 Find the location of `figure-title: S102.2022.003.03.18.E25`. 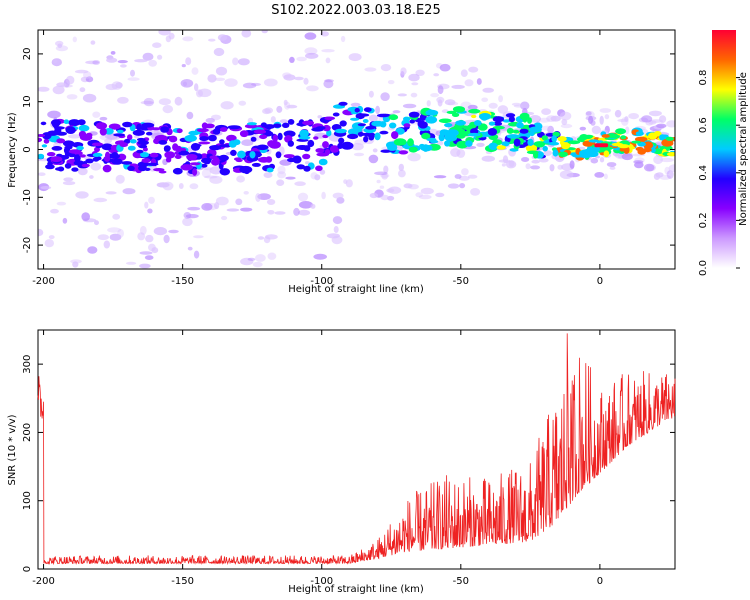

figure-title: S102.2022.003.03.18.E25 is located at coordinates (355, 10).